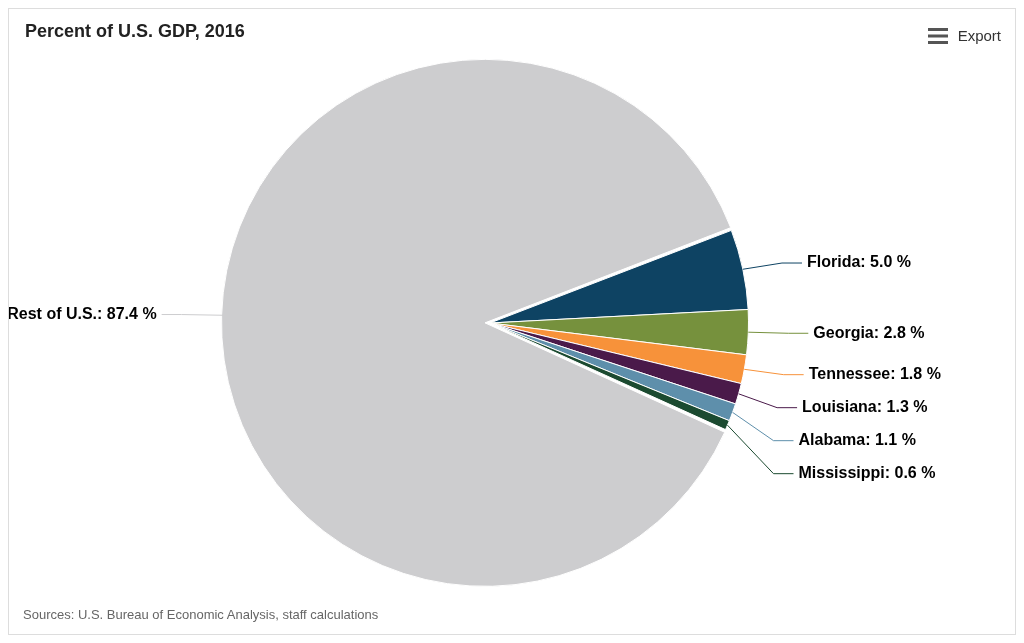  Describe the element at coordinates (865, 407) in the screenshot. I see `slice-label: Louisiana: 1.3 %` at that location.